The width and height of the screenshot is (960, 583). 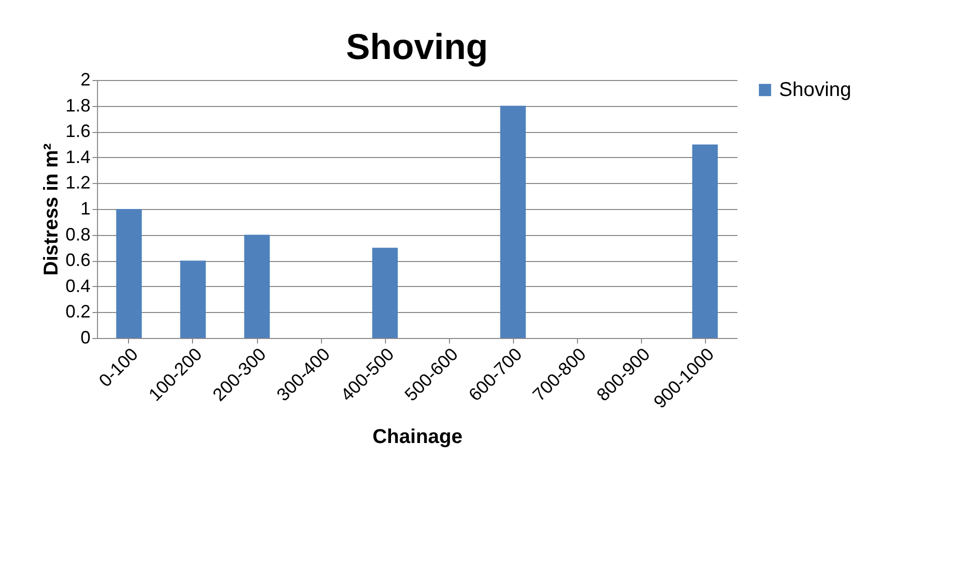 I want to click on y-tick-label: 0.2, so click(x=77, y=312).